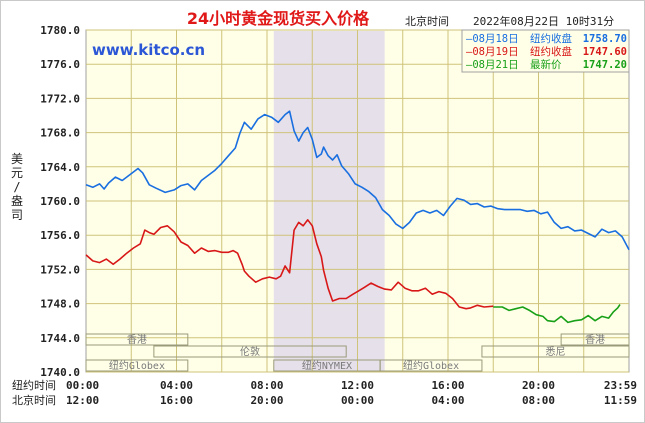  What do you see at coordinates (546, 64) in the screenshot?
I see `legend-label: 最新价` at bounding box center [546, 64].